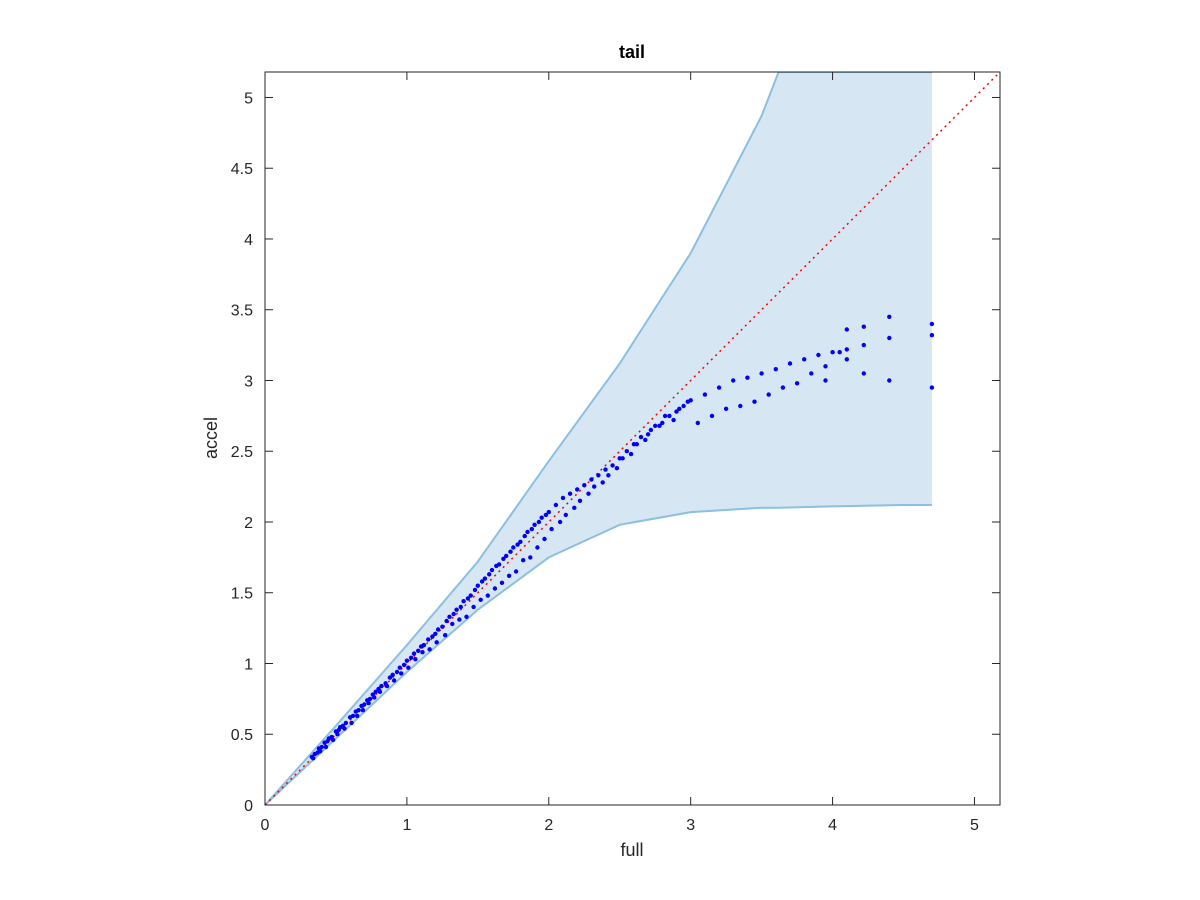 Image resolution: width=1200 pixels, height=900 pixels. I want to click on y-tick-label: 1, so click(248, 664).